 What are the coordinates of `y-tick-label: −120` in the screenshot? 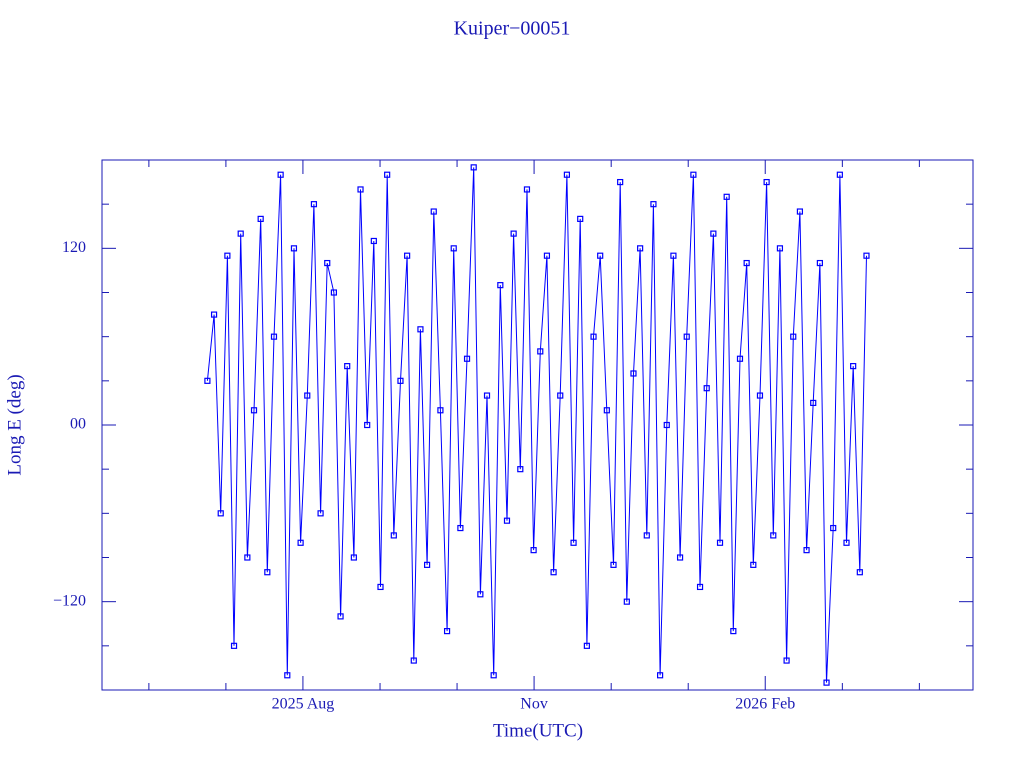 It's located at (69, 600).